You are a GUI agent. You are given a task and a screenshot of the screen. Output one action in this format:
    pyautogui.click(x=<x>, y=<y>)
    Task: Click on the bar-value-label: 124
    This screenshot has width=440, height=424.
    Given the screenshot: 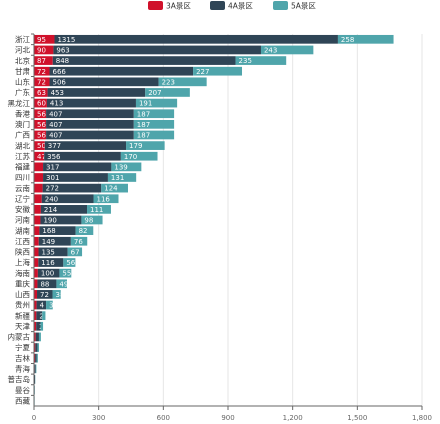 What is the action you would take?
    pyautogui.click(x=111, y=189)
    